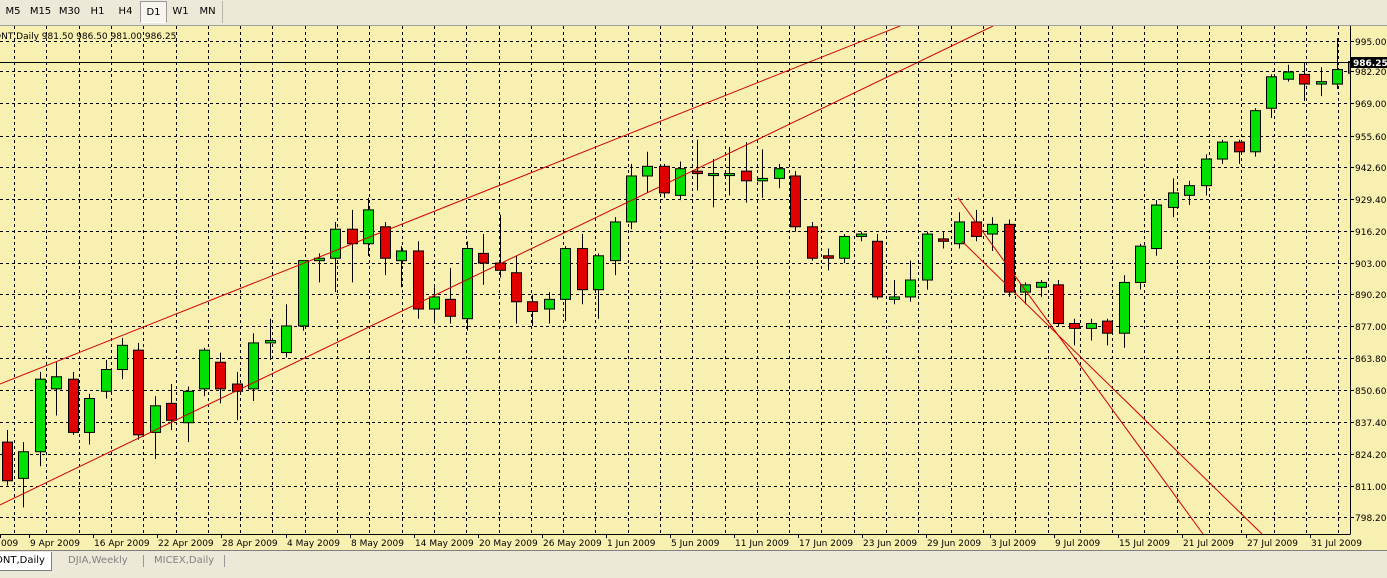 The image size is (1387, 578). I want to click on tab-separator, so click(224, 561).